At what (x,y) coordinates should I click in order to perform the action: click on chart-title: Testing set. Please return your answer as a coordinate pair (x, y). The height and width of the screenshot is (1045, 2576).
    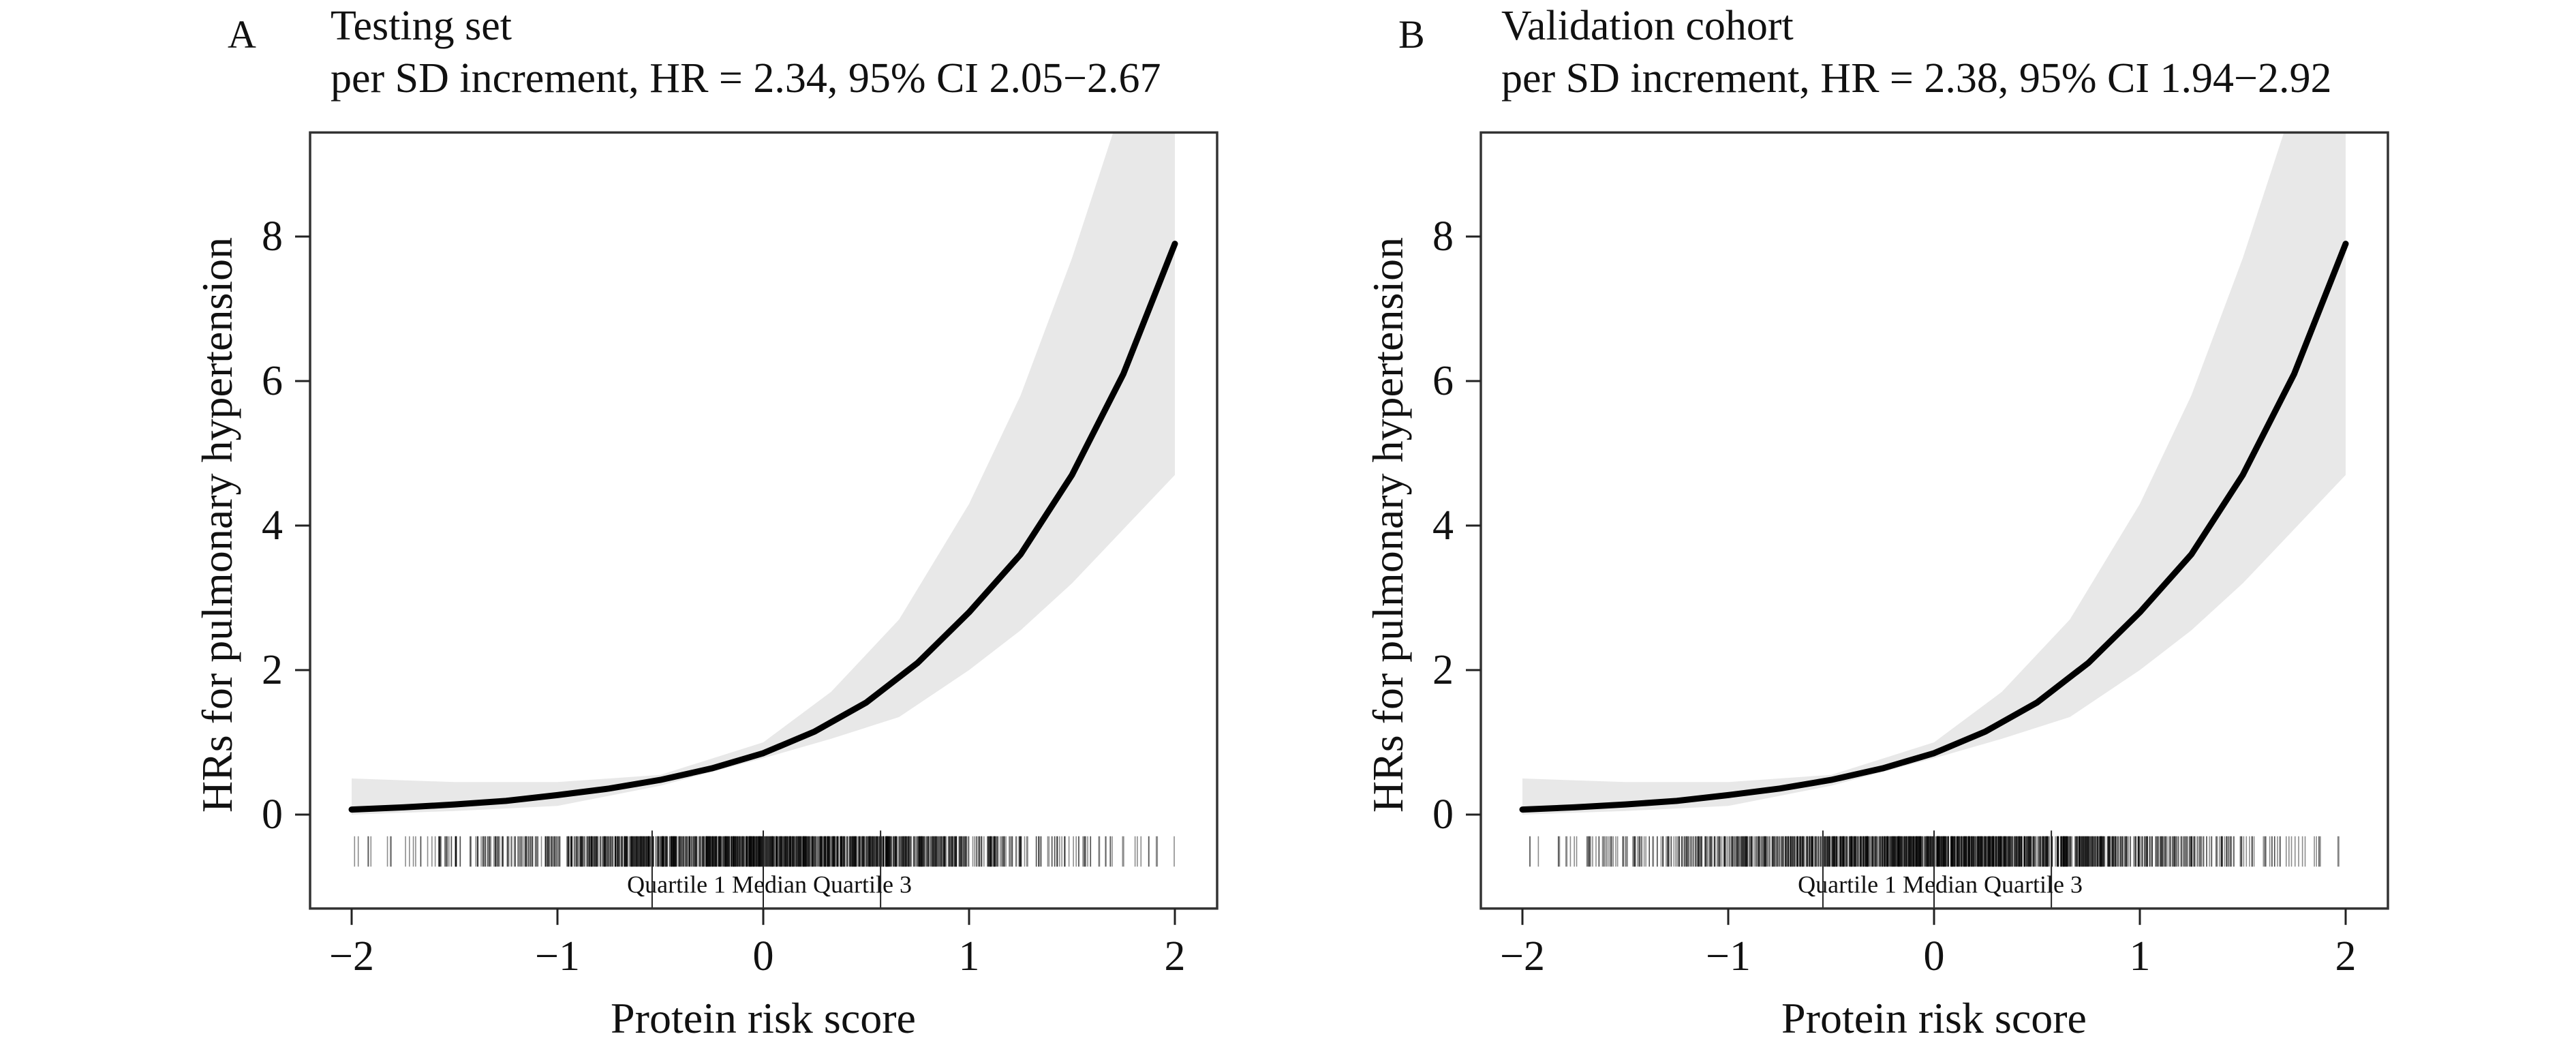
    Looking at the image, I should click on (421, 26).